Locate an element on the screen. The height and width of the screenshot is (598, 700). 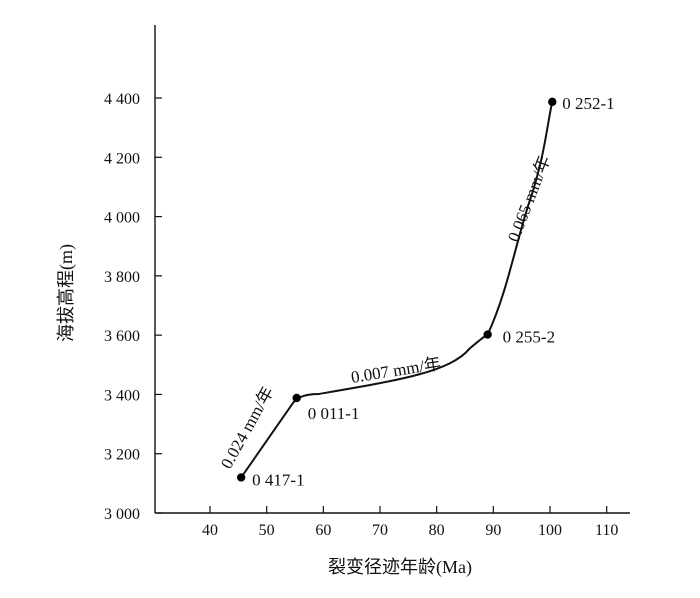
data-point-label: 0 252-1 is located at coordinates (588, 103).